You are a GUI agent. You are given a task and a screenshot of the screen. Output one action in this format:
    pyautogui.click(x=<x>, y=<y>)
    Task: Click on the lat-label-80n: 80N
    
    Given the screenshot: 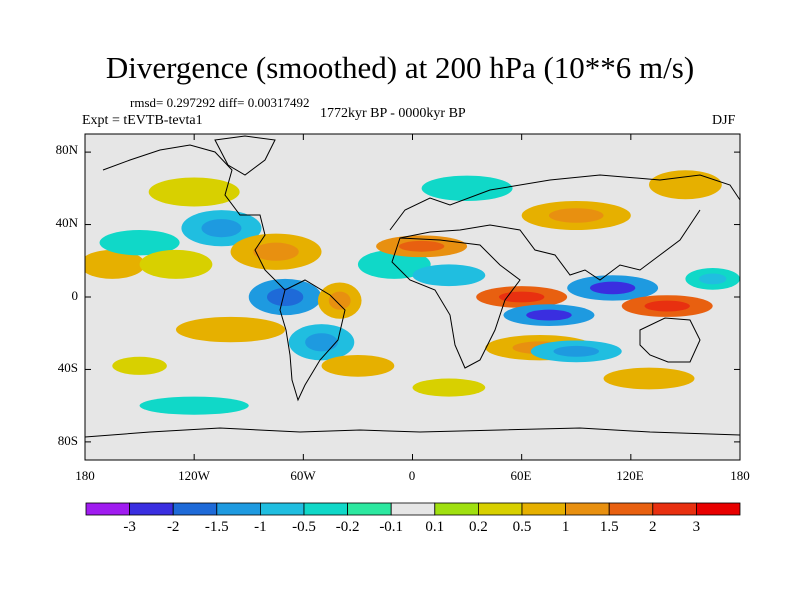 What is the action you would take?
    pyautogui.click(x=66, y=149)
    